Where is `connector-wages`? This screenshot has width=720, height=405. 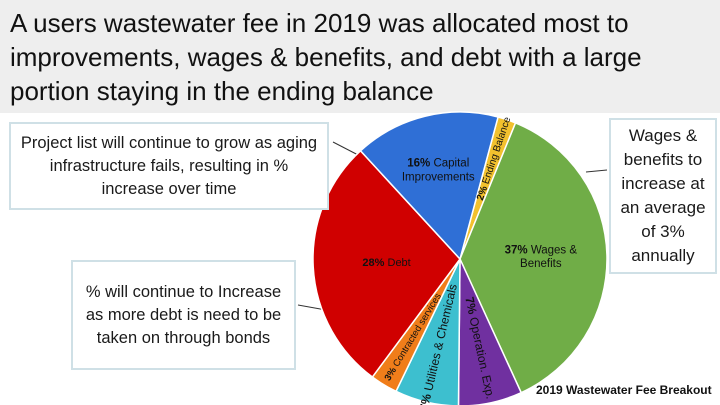
connector-wages is located at coordinates (596, 171).